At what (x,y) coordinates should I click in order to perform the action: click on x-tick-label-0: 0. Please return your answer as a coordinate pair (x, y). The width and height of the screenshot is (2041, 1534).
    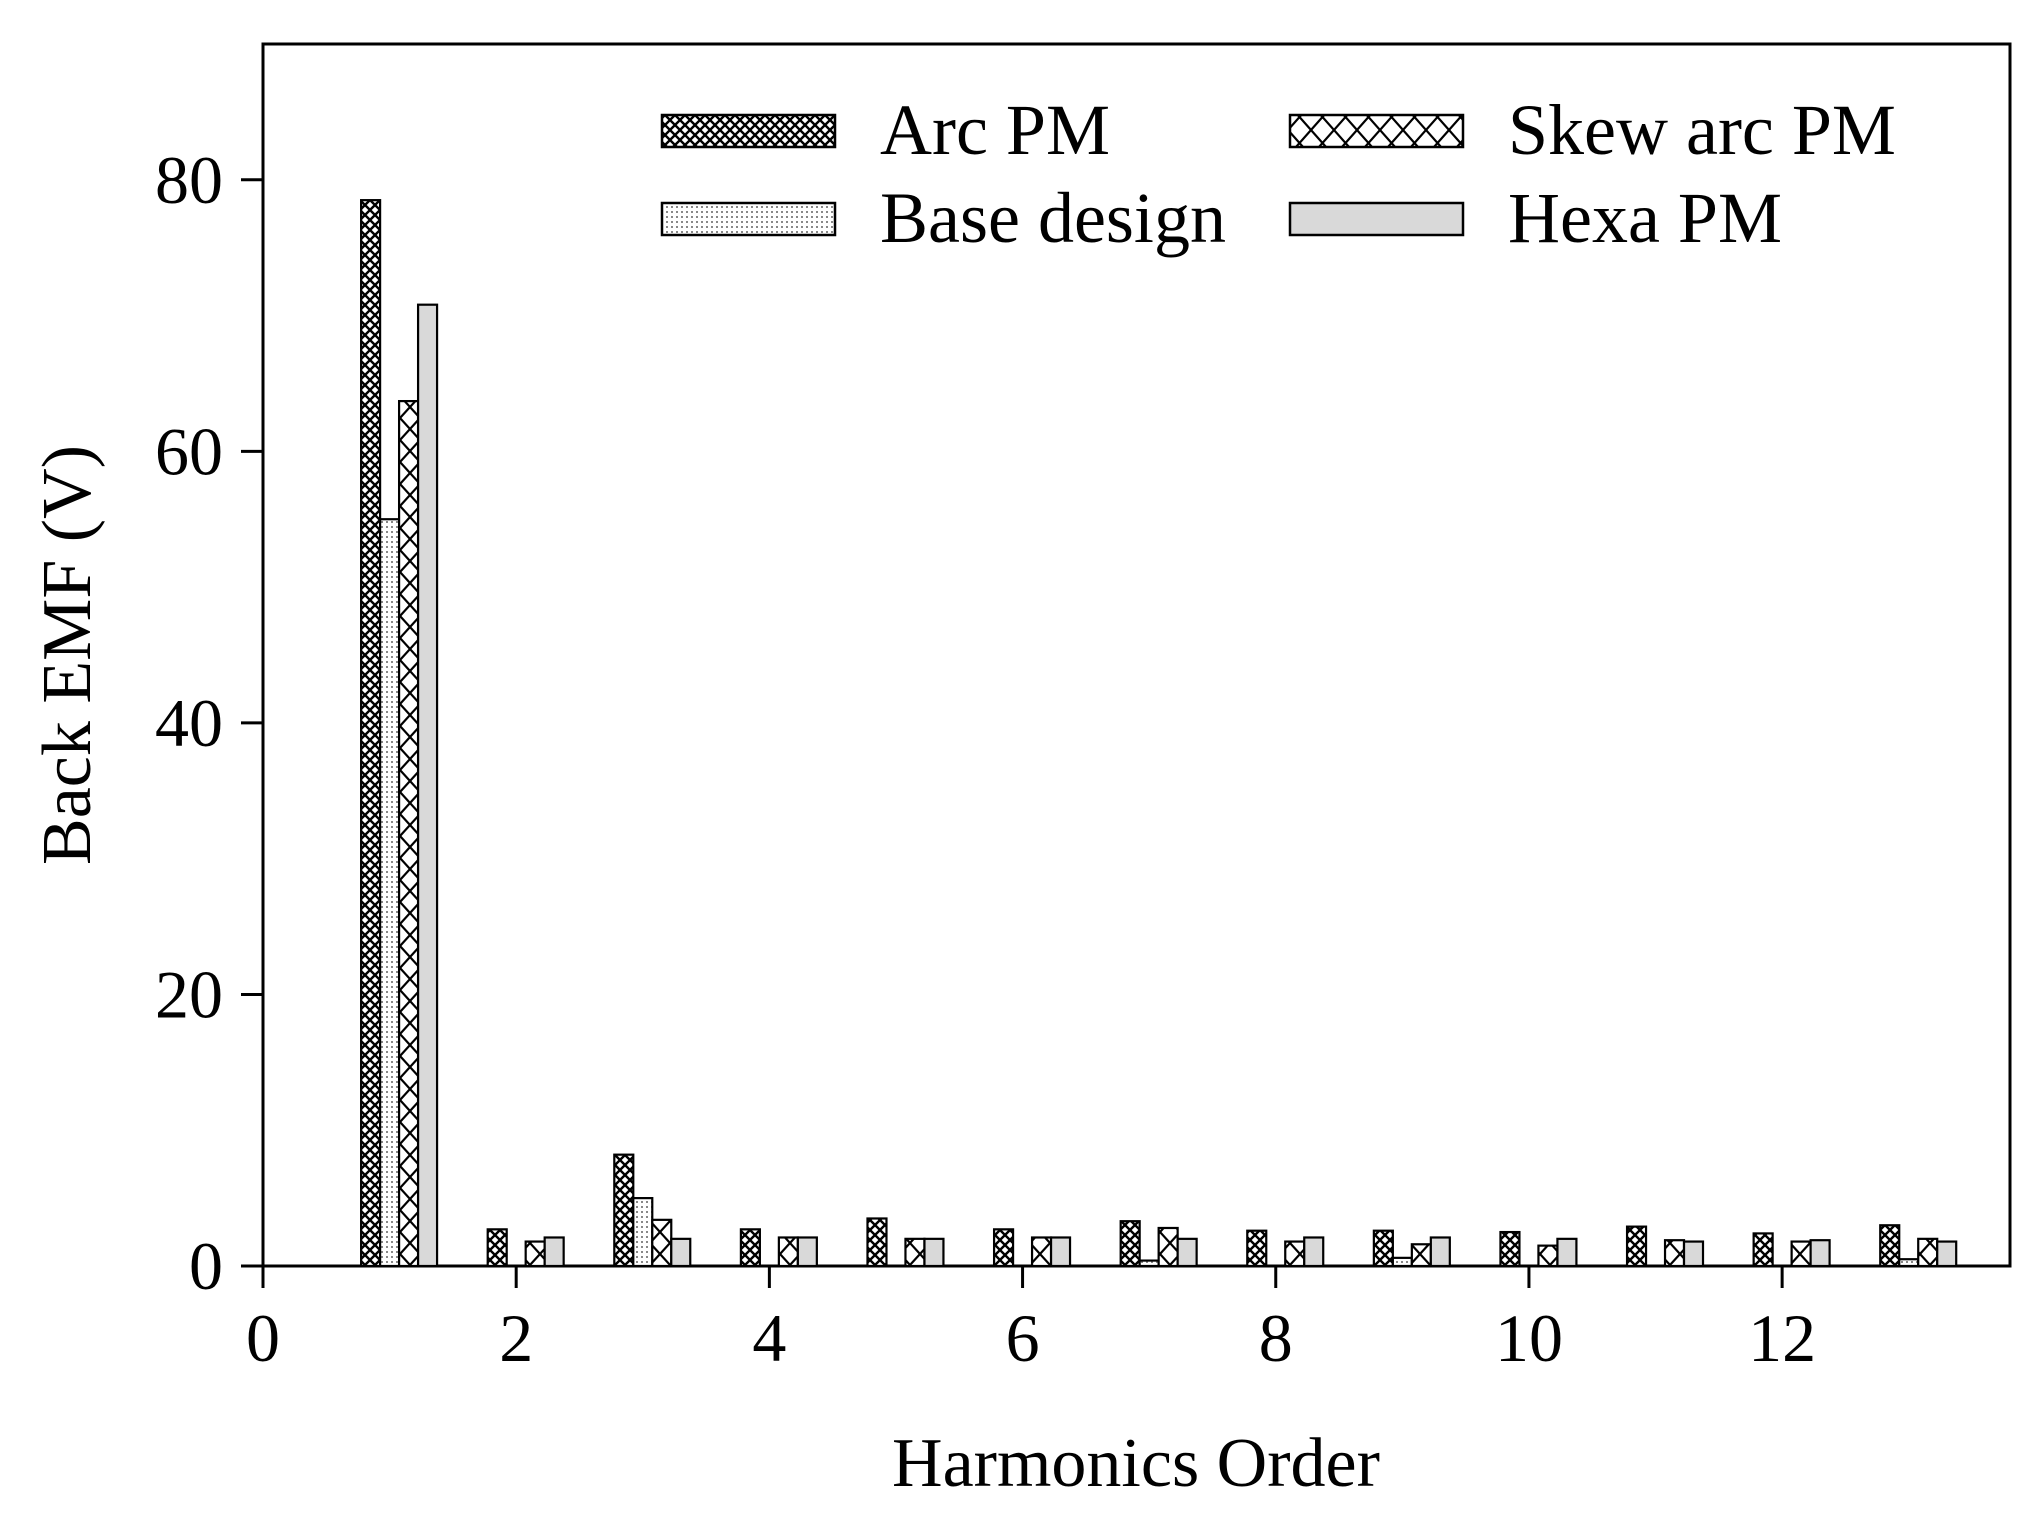
    Looking at the image, I should click on (263, 1338).